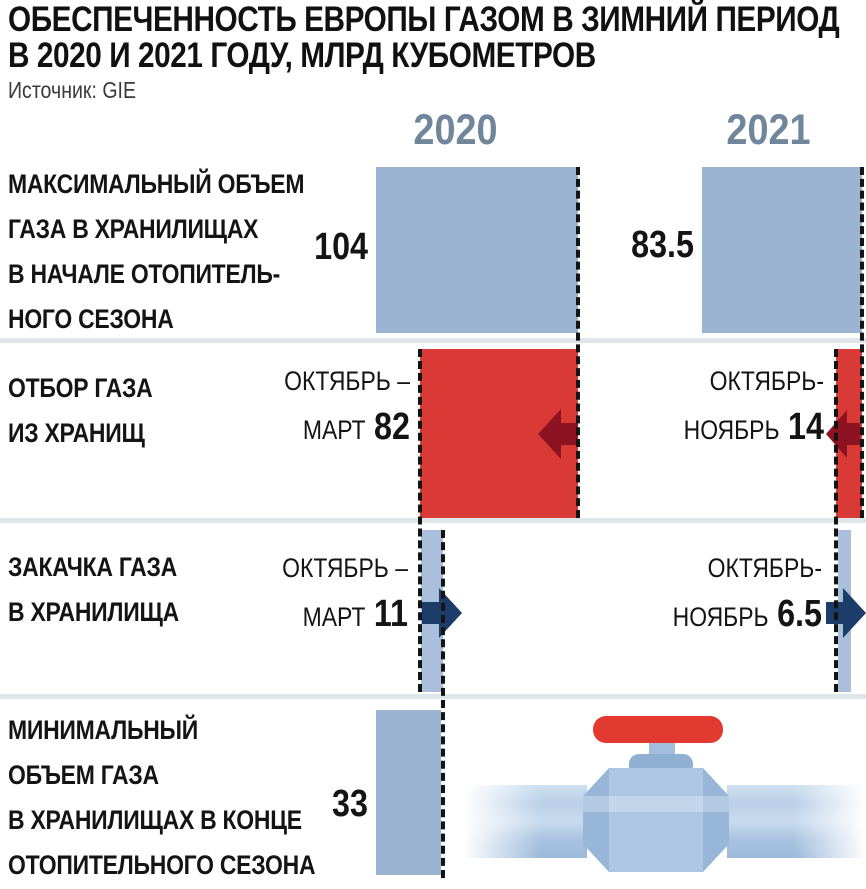 Image resolution: width=866 pixels, height=889 pixels. What do you see at coordinates (477, 250) in the screenshot?
I see `bar-max-storage-2020` at bounding box center [477, 250].